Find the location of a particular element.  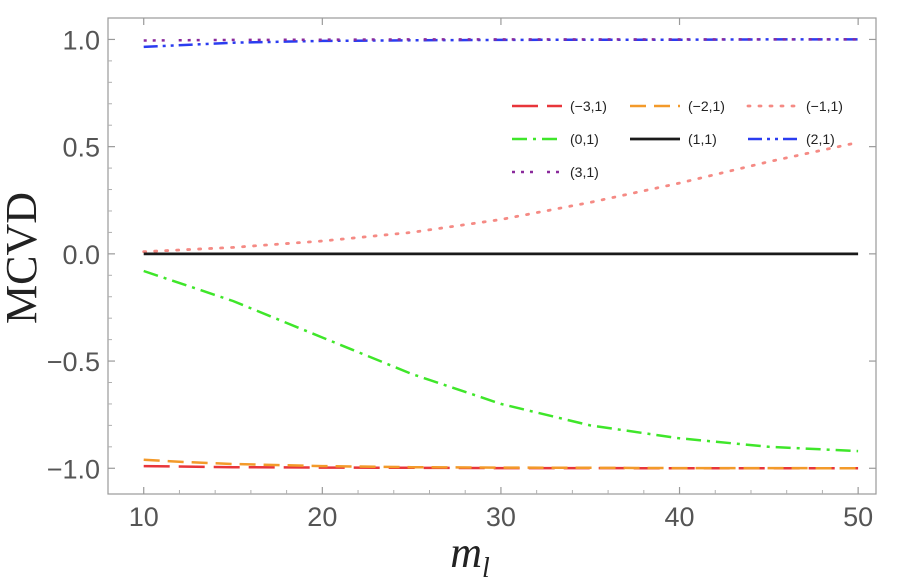

x-tick-label: 50 is located at coordinates (858, 517).